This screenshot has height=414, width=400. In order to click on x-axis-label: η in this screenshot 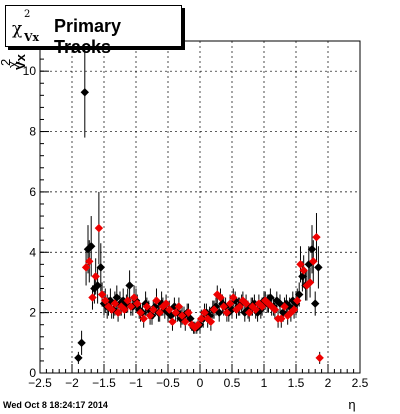, I will do `click(351, 404)`.